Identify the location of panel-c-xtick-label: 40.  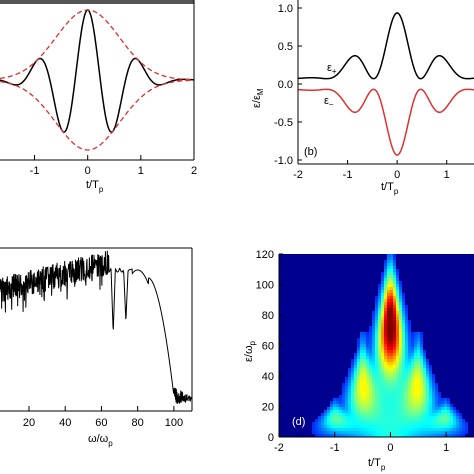
(65, 423).